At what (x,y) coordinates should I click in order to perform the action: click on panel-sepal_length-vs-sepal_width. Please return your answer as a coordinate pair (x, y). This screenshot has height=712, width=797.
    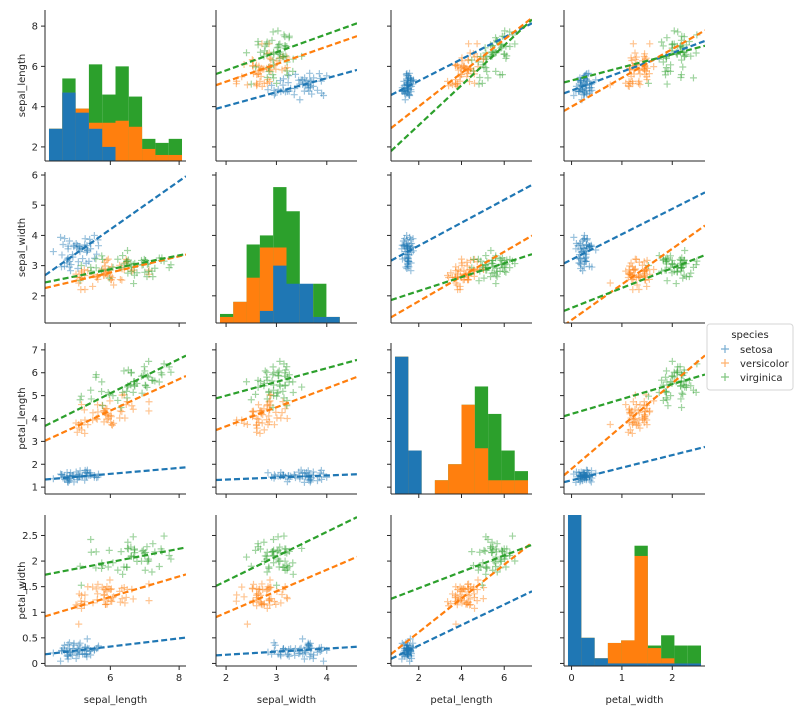
    Looking at the image, I should click on (284, 87).